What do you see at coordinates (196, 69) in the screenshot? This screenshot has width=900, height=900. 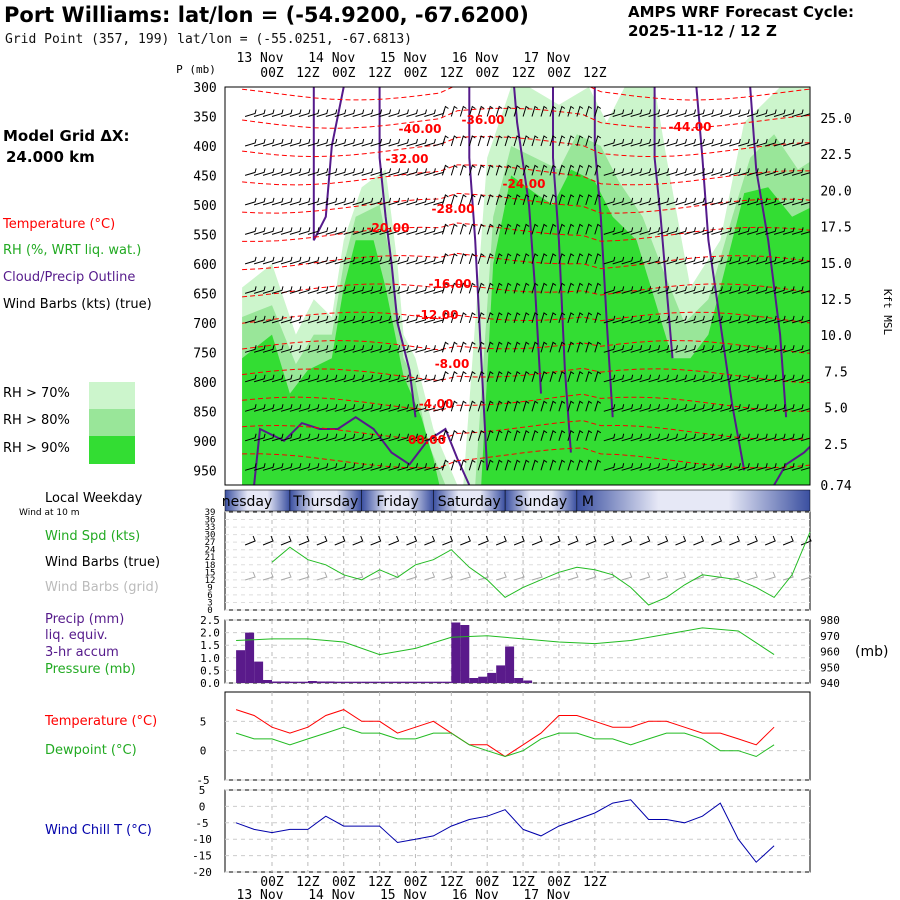 I see `pressure-axis-label: P (mb)` at bounding box center [196, 69].